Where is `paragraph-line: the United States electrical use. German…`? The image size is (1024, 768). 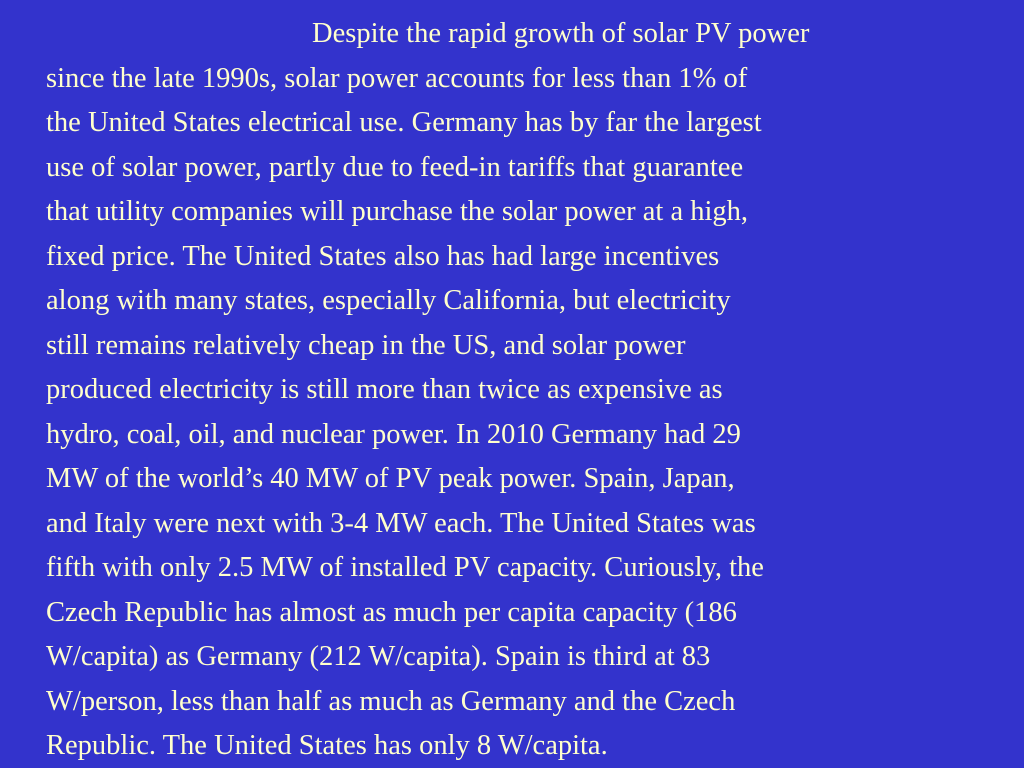
paragraph-line: the United States electrical use. German… is located at coordinates (404, 122).